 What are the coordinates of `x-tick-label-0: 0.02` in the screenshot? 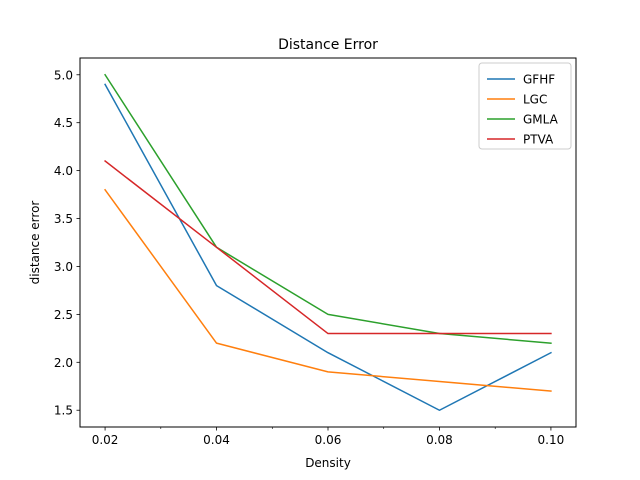 It's located at (105, 440).